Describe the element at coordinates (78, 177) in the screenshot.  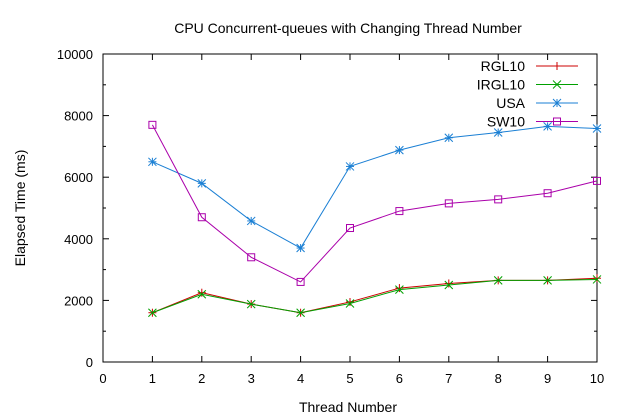
I see `y-tick-label: 6000` at that location.